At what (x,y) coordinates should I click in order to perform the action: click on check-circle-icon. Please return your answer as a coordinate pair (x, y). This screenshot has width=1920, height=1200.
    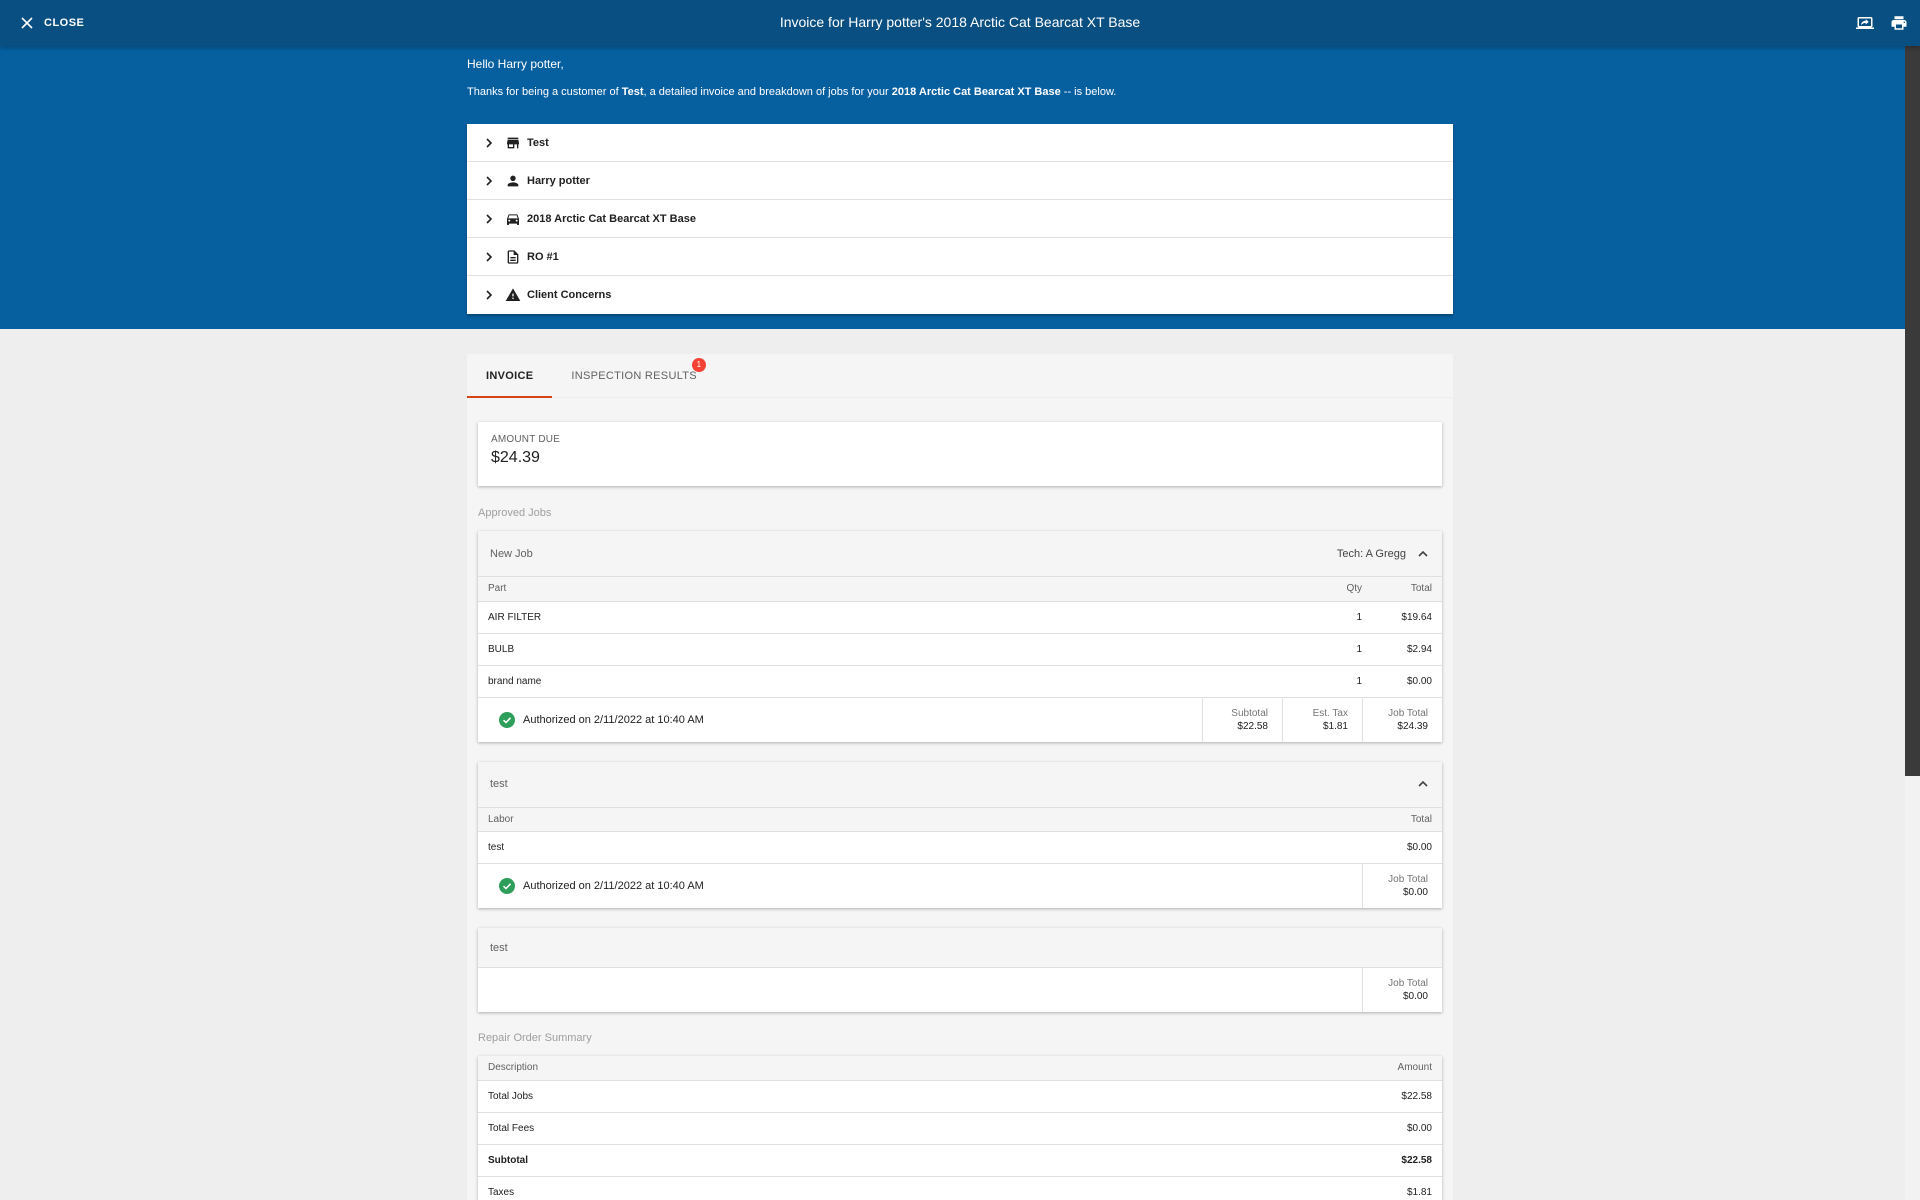
    Looking at the image, I should click on (507, 719).